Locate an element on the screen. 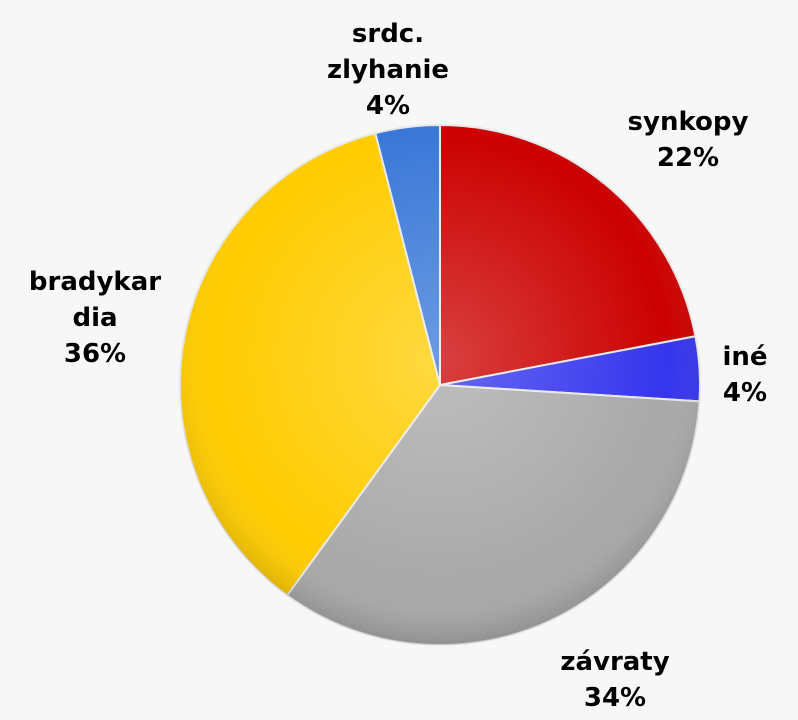  value-label: 34% is located at coordinates (615, 698).